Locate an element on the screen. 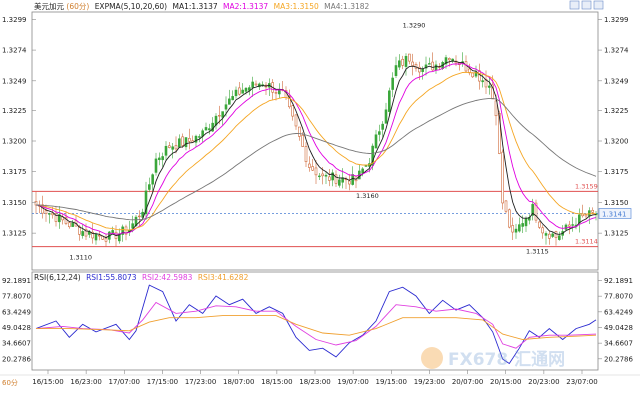  horizontal-line-label: 1.3159 is located at coordinates (586, 186).